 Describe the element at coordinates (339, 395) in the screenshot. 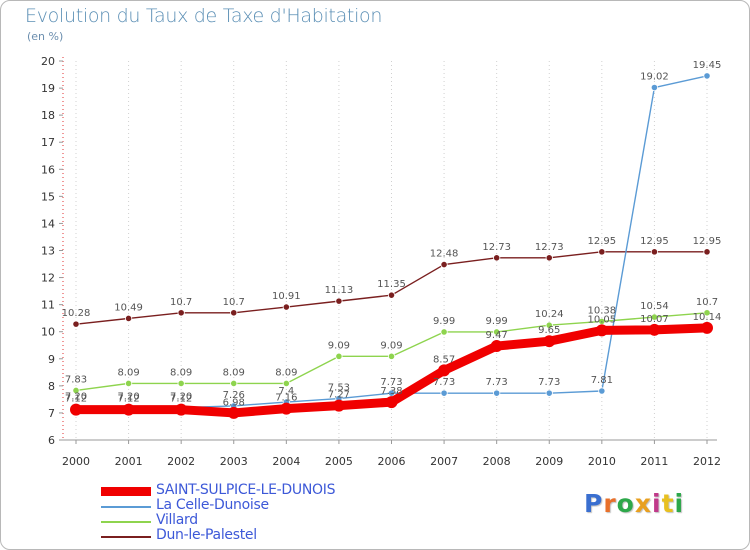

I see `data-label: 7.27` at that location.